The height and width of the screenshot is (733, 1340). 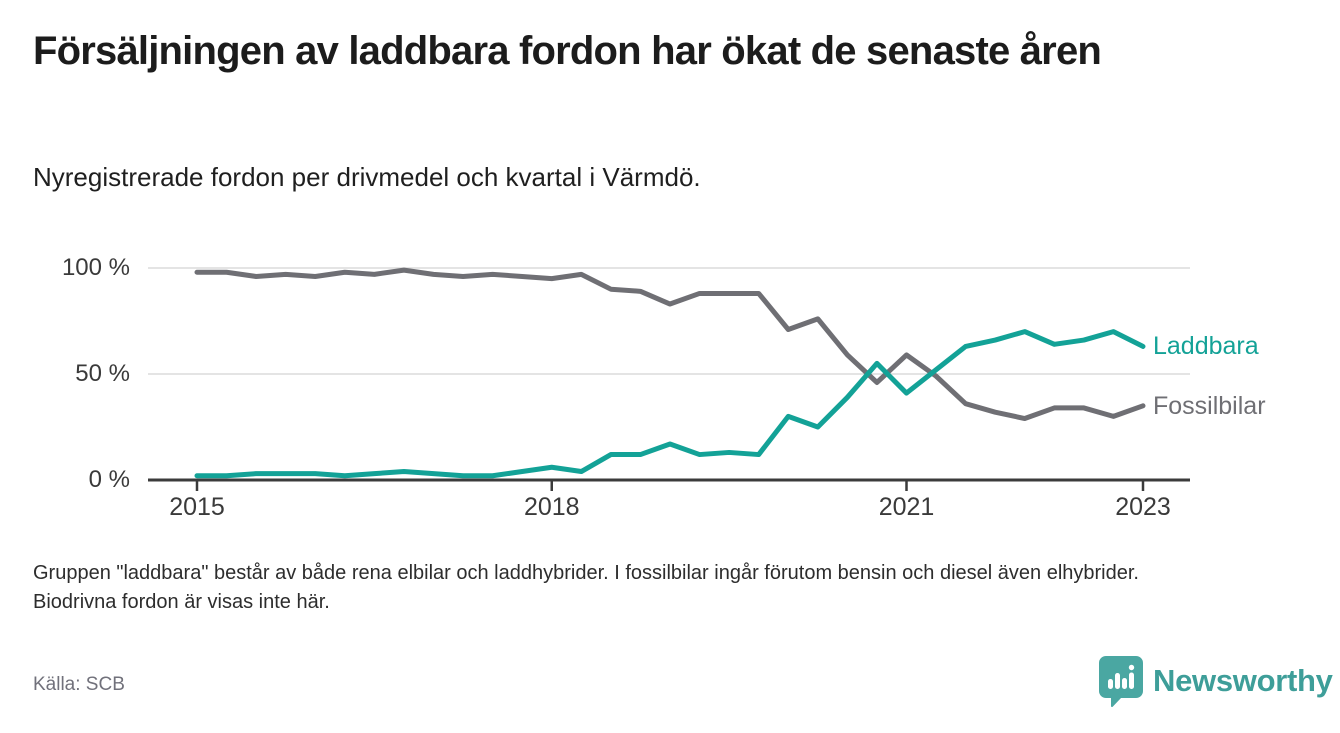 I want to click on newsworthy-logo: Newsworthy, so click(x=1215, y=681).